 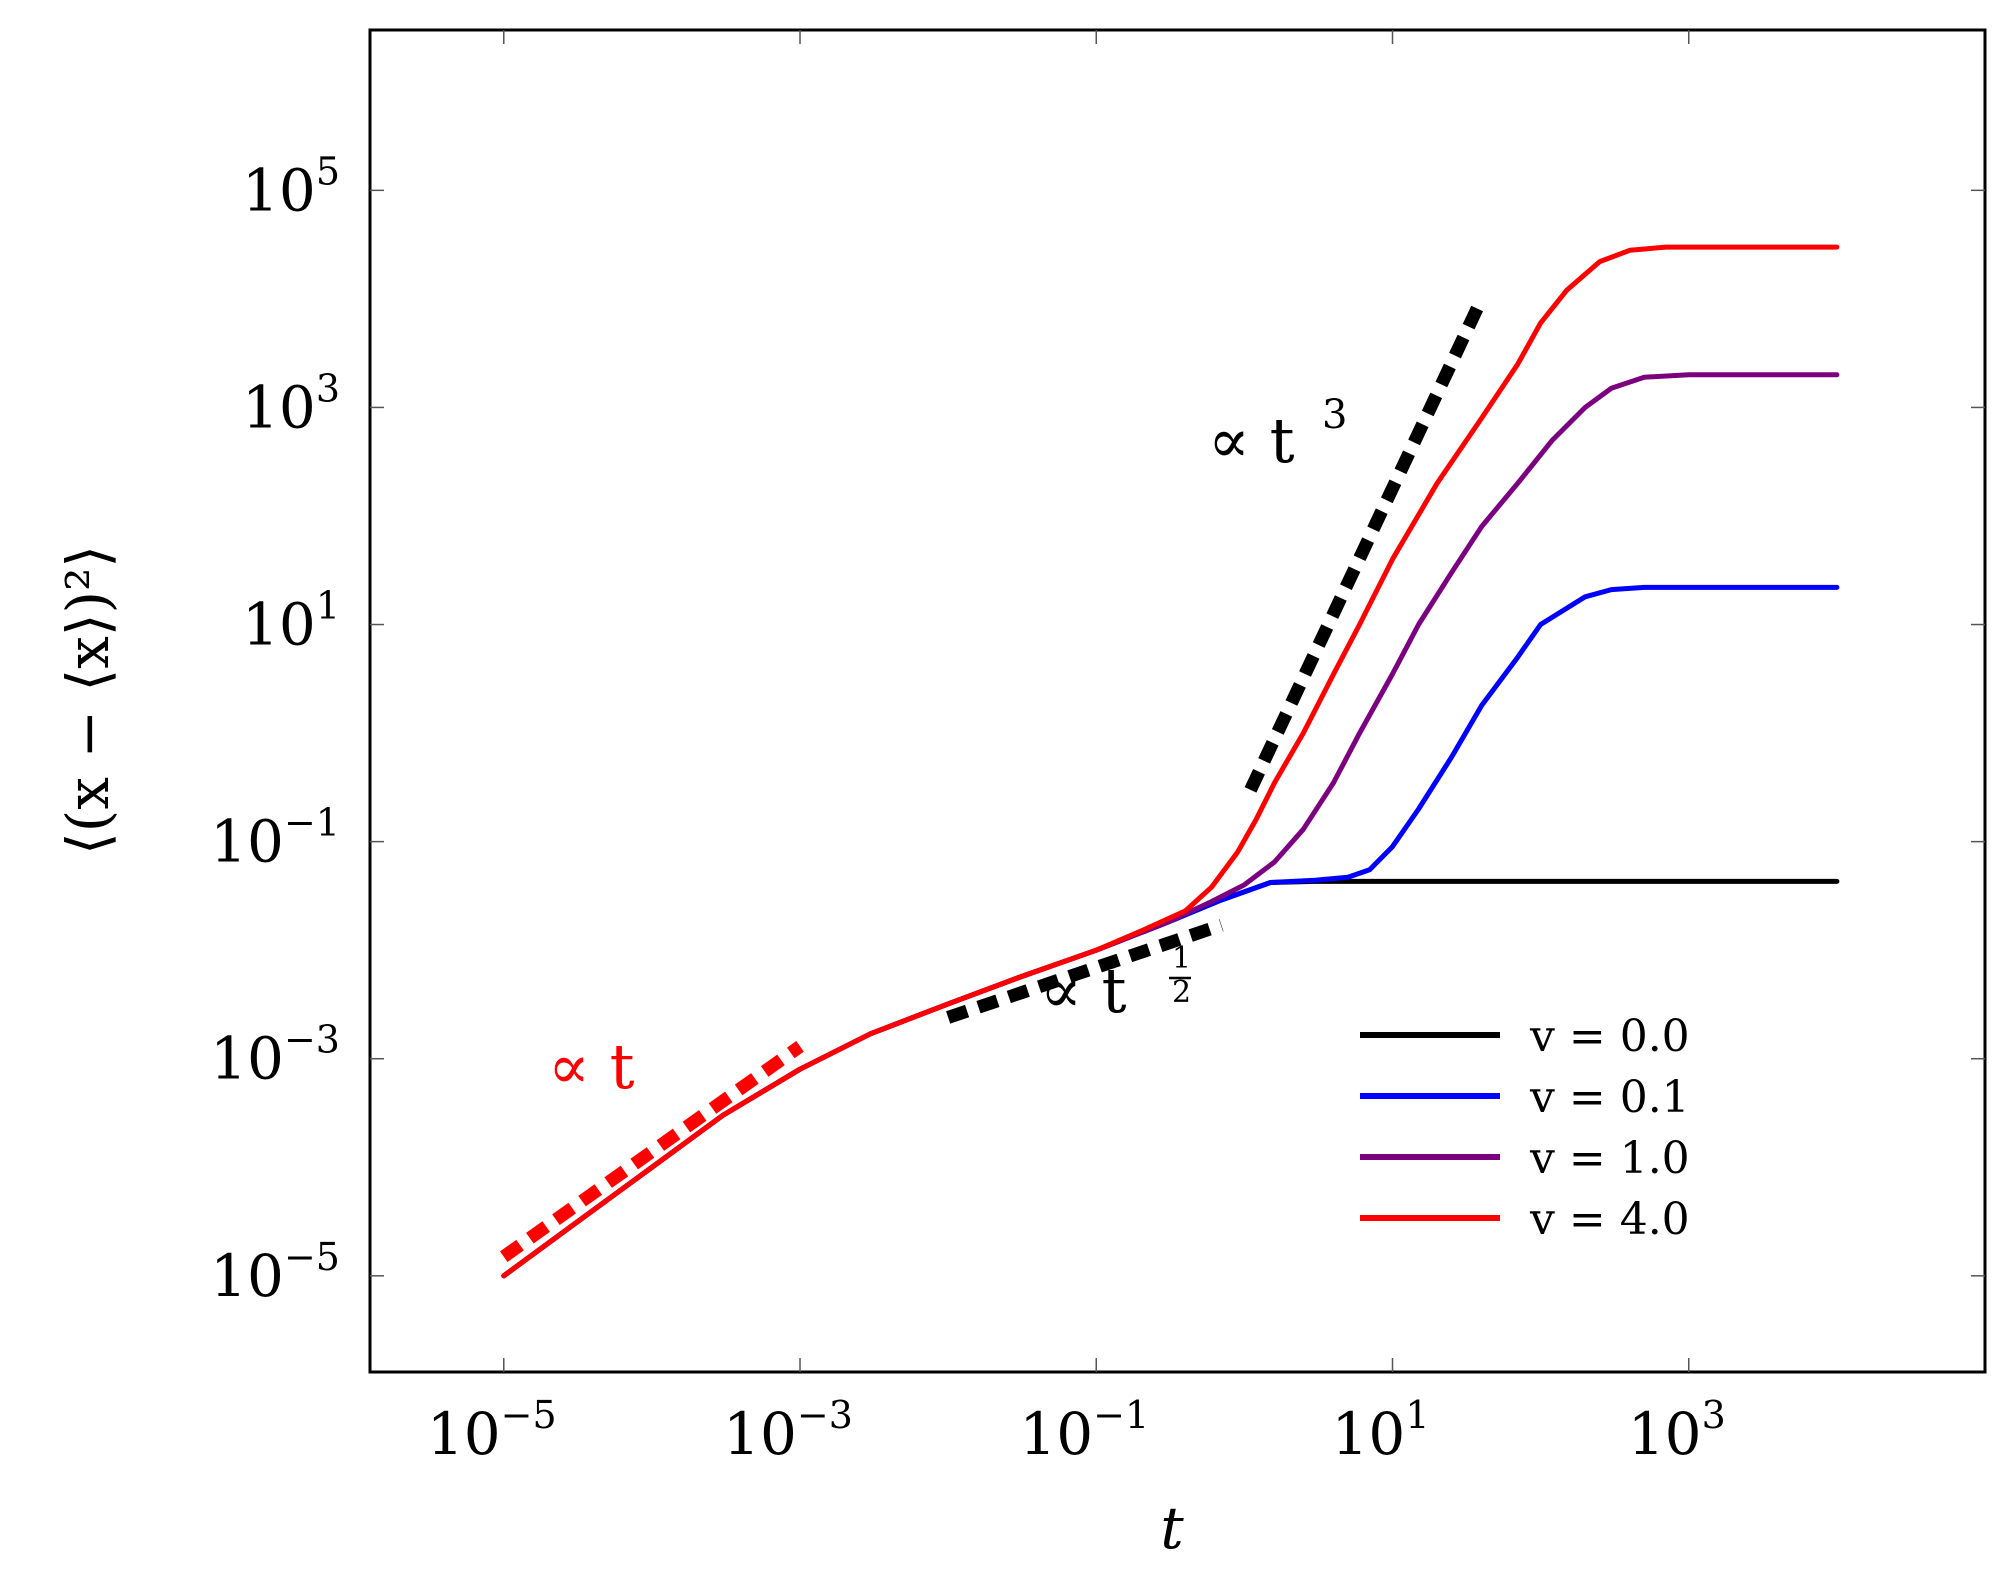 What do you see at coordinates (492, 1430) in the screenshot?
I see `x-tick-label: 10⁻⁵` at bounding box center [492, 1430].